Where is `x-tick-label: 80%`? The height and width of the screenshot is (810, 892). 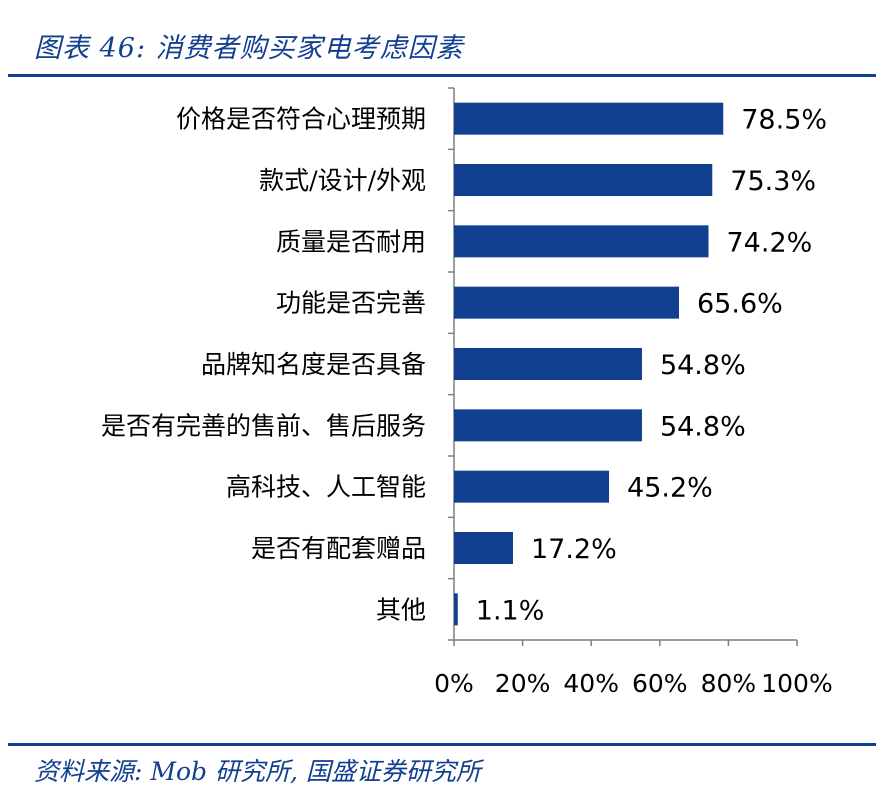 x-tick-label: 80% is located at coordinates (729, 683).